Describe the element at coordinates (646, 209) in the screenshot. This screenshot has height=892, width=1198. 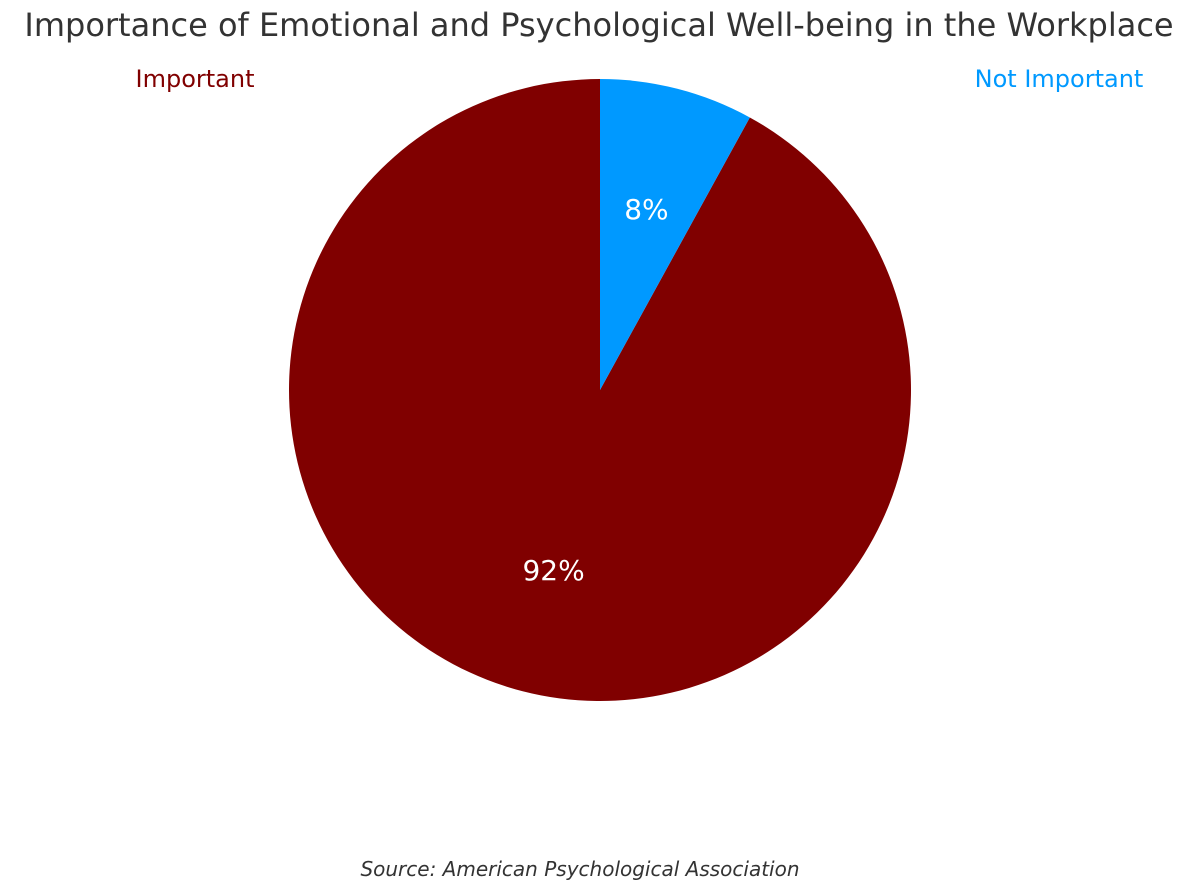
I see `slice-value-label: 8%` at that location.